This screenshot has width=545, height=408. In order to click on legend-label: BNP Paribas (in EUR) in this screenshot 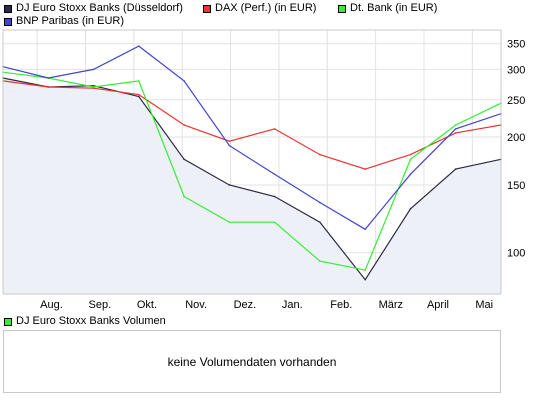, I will do `click(70, 21)`.